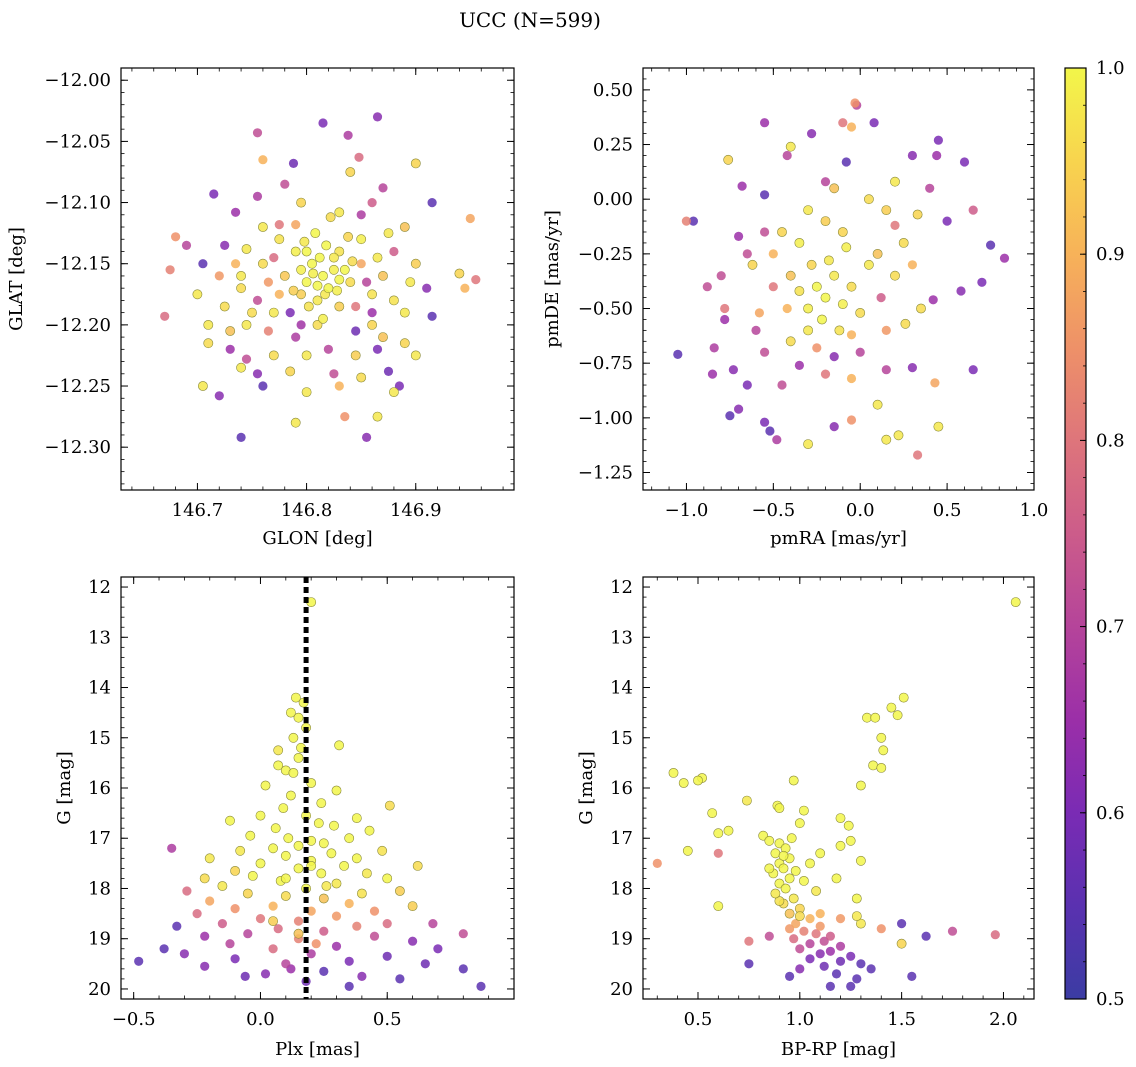  I want to click on y-tick-label: −1.25, so click(605, 473).